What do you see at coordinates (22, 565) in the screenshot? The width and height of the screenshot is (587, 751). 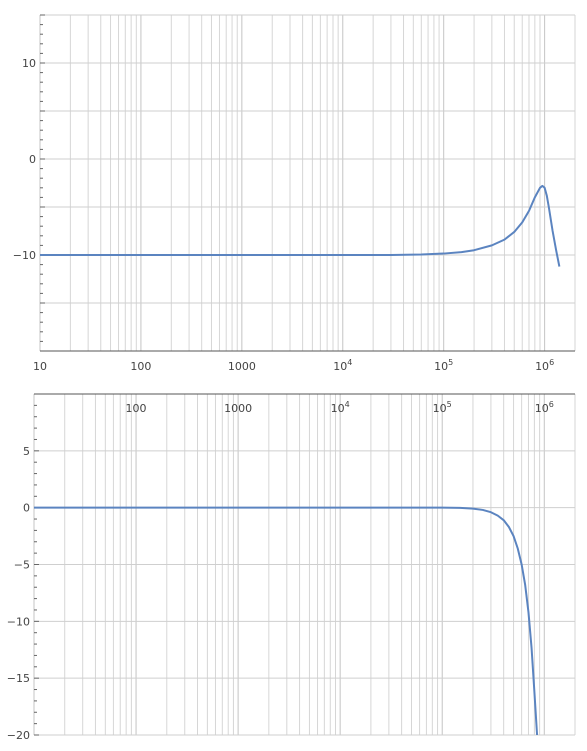 I see `y-tick-label: −5` at bounding box center [22, 565].